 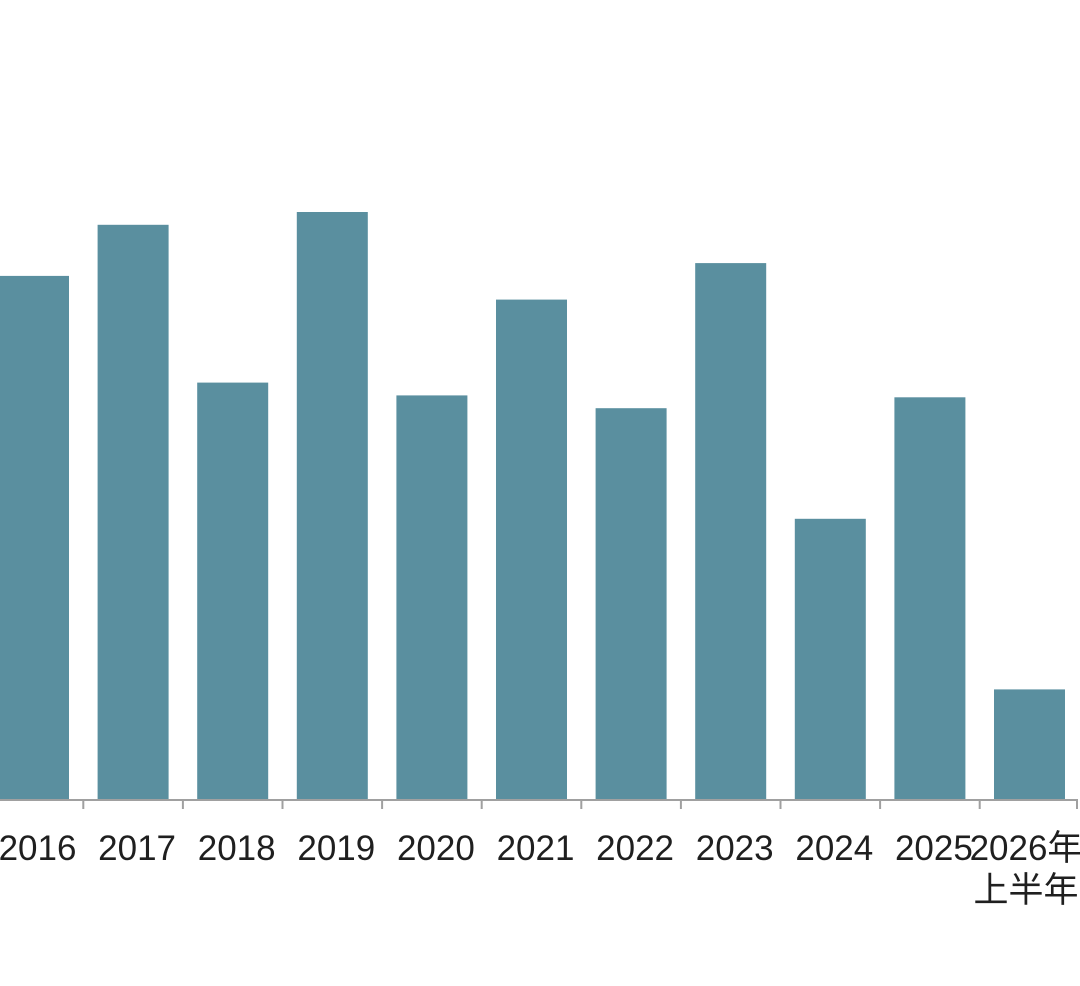 What do you see at coordinates (735, 848) in the screenshot?
I see `x-tick-label-2023: 2023` at bounding box center [735, 848].